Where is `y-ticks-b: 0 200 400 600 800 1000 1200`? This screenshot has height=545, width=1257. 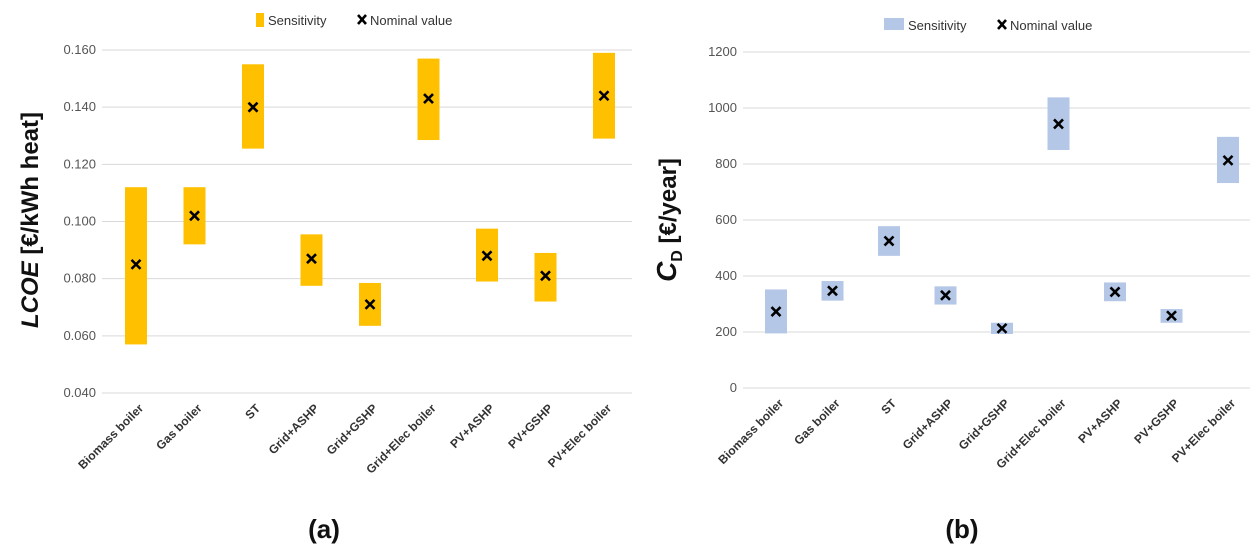 y-ticks-b: 0 200 400 600 800 1000 1200 is located at coordinates (722, 219).